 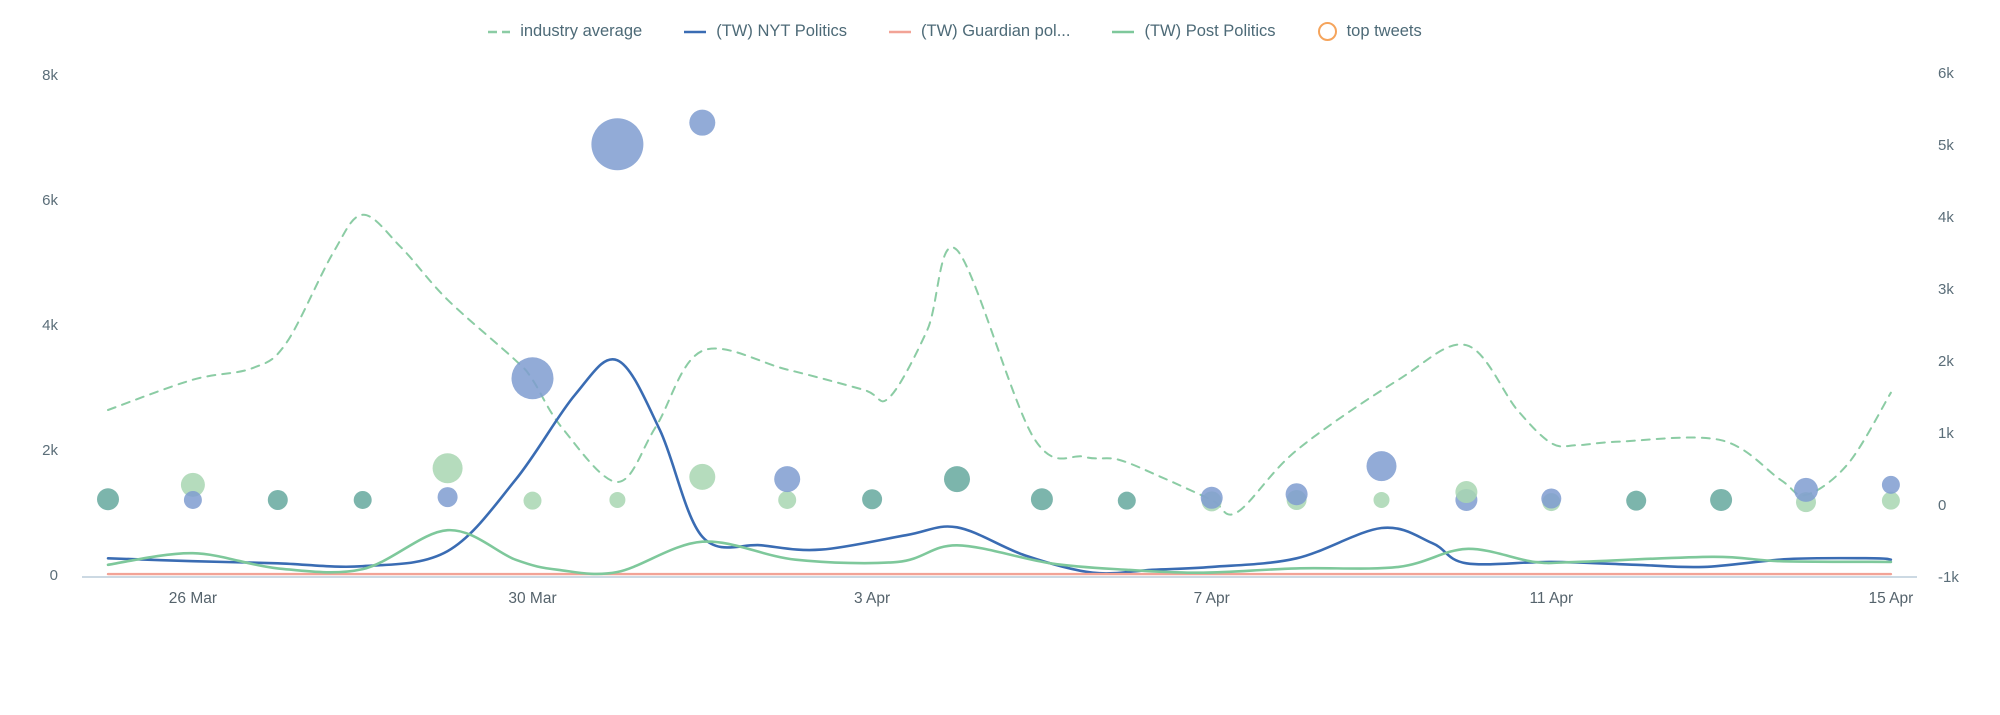 What do you see at coordinates (50, 200) in the screenshot?
I see `y-axis-left-tick: 6k` at bounding box center [50, 200].